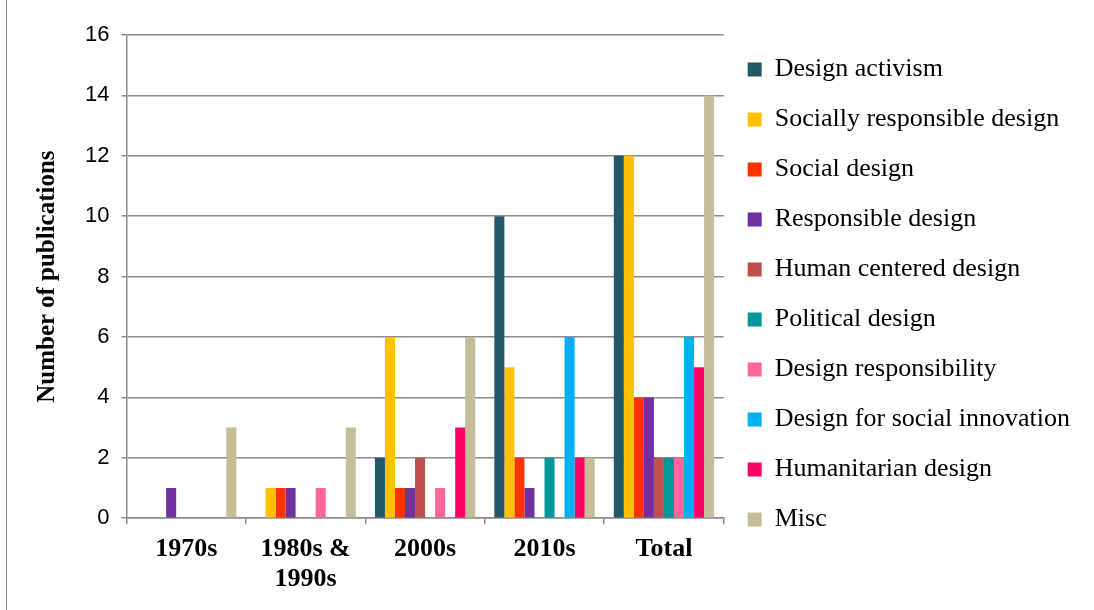 This screenshot has height=610, width=1094. Describe the element at coordinates (897, 268) in the screenshot. I see `legend-label: Human centered design` at that location.